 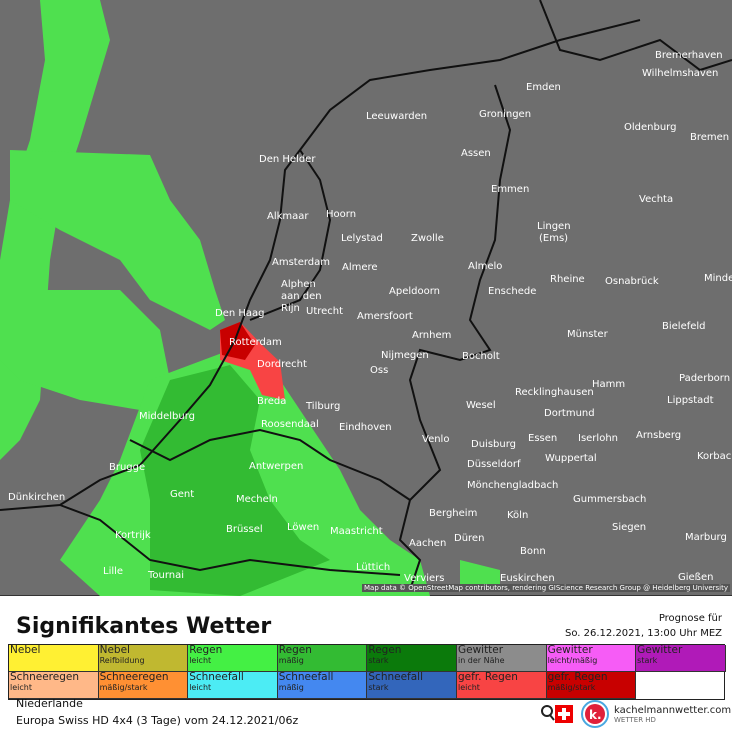 I want to click on city-label: Bocholt, so click(x=481, y=356).